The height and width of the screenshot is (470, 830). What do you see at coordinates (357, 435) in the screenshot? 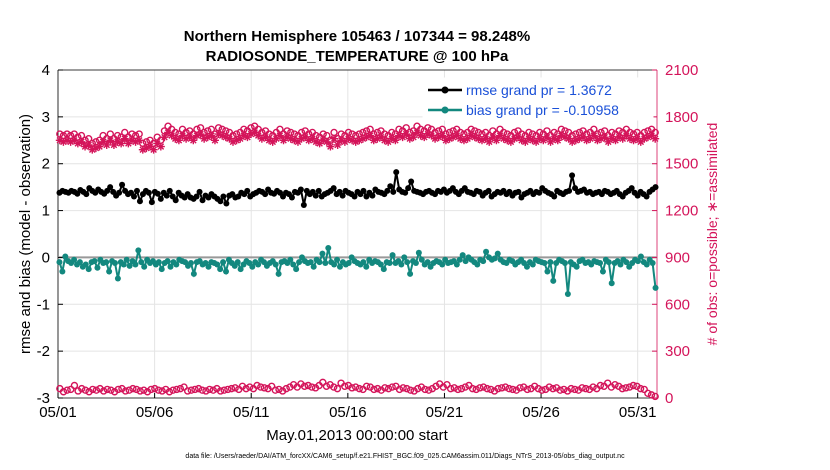
I see `x-axis-label: May.01,2013 00:00:00 start` at bounding box center [357, 435].